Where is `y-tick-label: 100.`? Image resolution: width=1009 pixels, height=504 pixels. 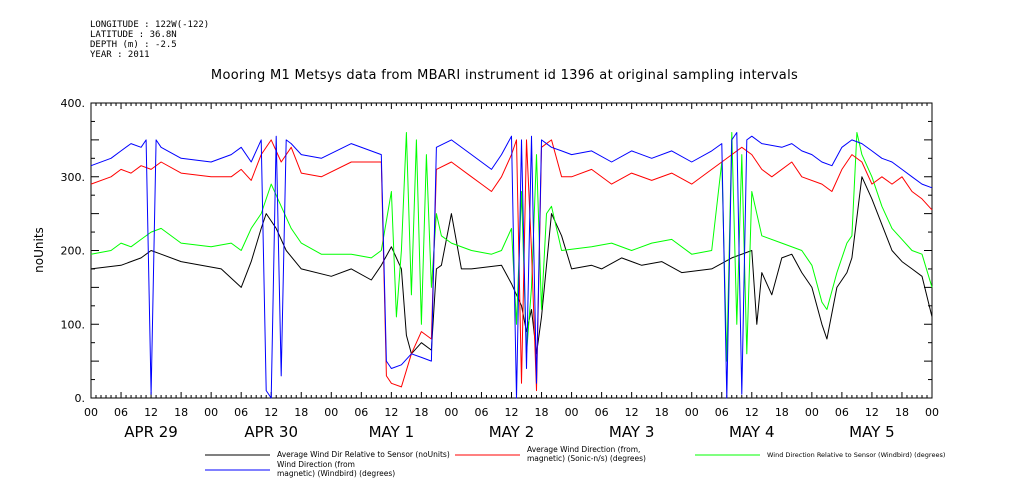
y-tick-label: 100. is located at coordinates (73, 324).